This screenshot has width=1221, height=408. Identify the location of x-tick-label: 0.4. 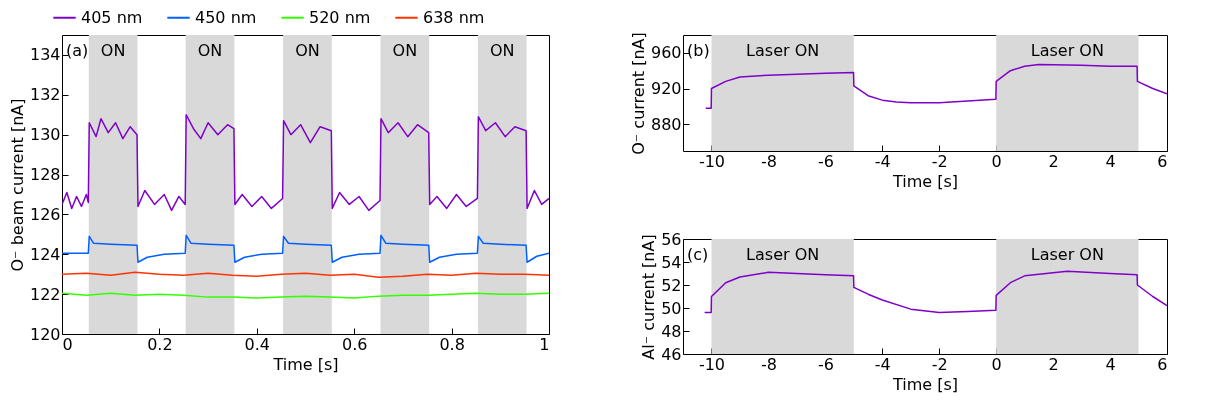
(257, 344).